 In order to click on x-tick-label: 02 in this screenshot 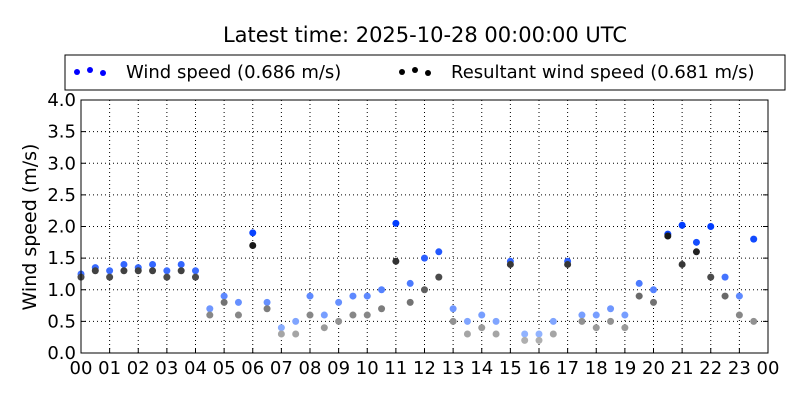, I will do `click(138, 368)`.